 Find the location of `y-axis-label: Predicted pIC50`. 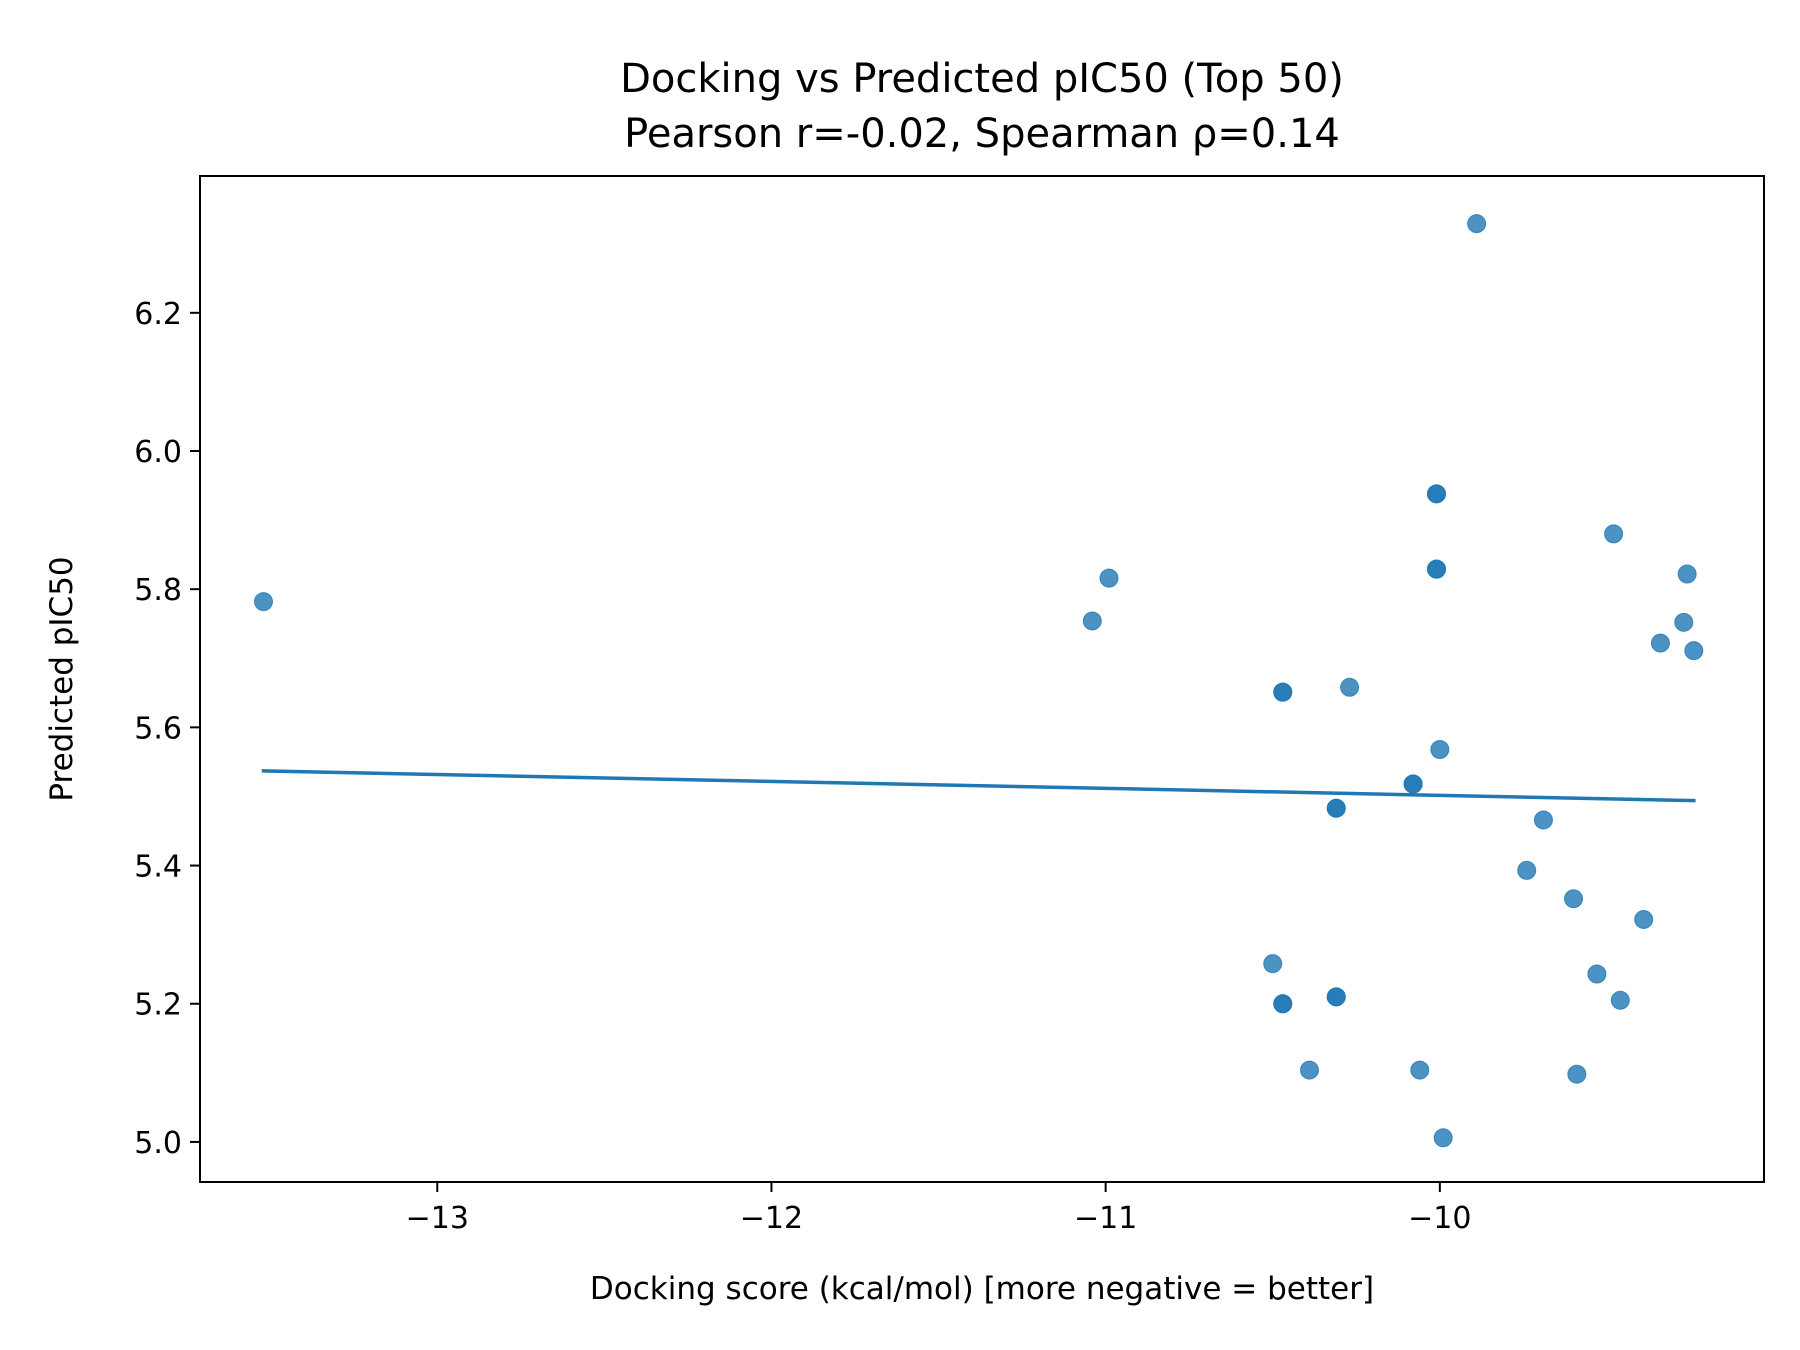

y-axis-label: Predicted pIC50 is located at coordinates (62, 678).